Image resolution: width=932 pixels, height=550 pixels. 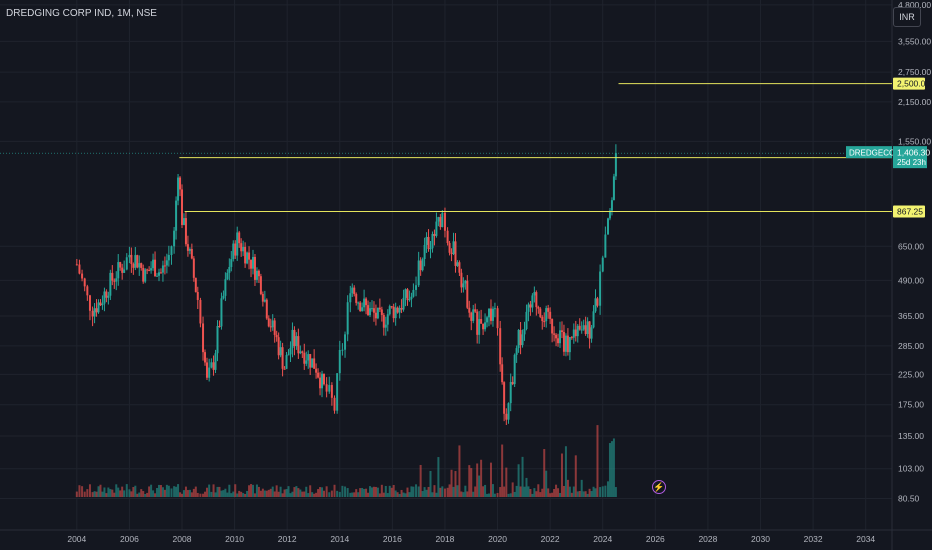 I want to click on x-tick-label: 2022, so click(x=550, y=539).